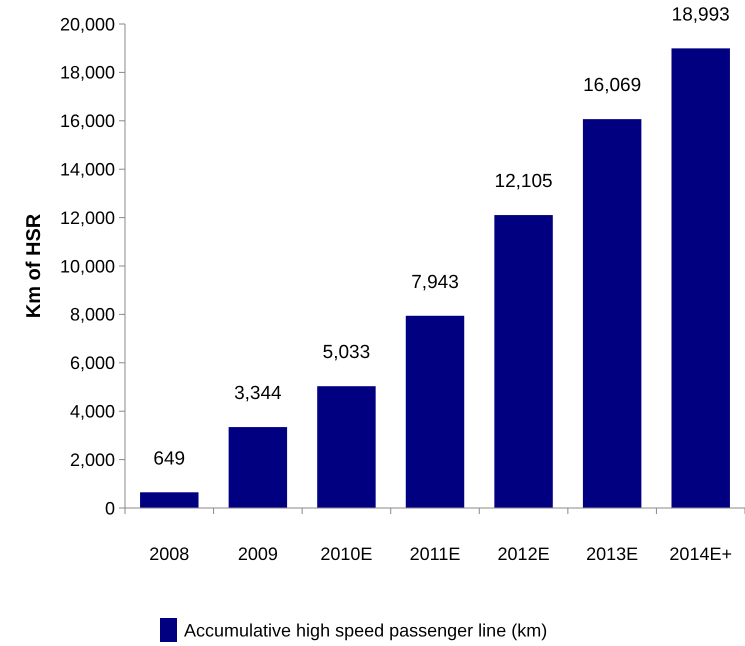 The image size is (745, 646). I want to click on data-label: 5,033, so click(346, 353).